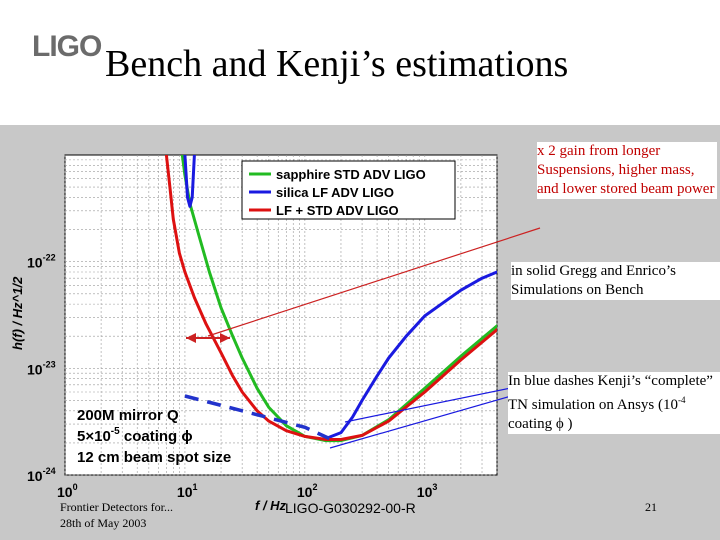 This screenshot has height=540, width=720. I want to click on logo-text: LIGO, so click(67, 46).